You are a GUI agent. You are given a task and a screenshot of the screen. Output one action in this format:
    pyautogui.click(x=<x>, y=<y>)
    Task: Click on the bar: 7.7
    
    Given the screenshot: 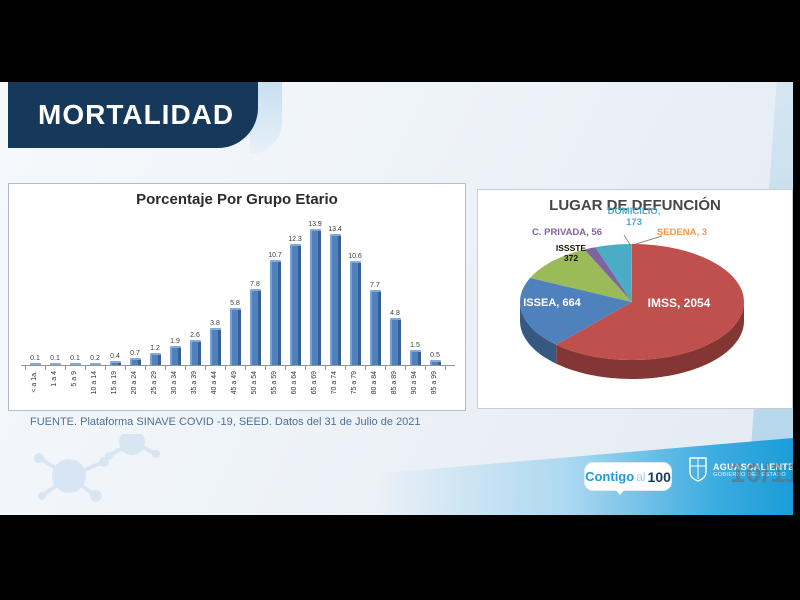 What is the action you would take?
    pyautogui.click(x=375, y=323)
    